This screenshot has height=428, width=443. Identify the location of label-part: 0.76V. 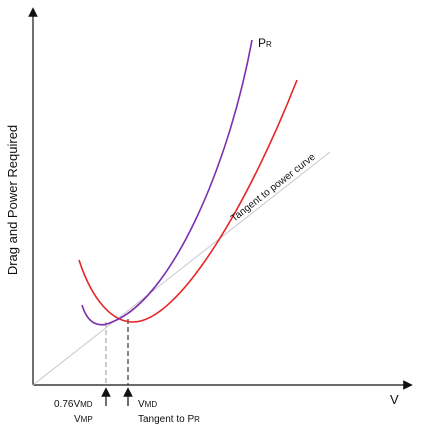
(67, 404).